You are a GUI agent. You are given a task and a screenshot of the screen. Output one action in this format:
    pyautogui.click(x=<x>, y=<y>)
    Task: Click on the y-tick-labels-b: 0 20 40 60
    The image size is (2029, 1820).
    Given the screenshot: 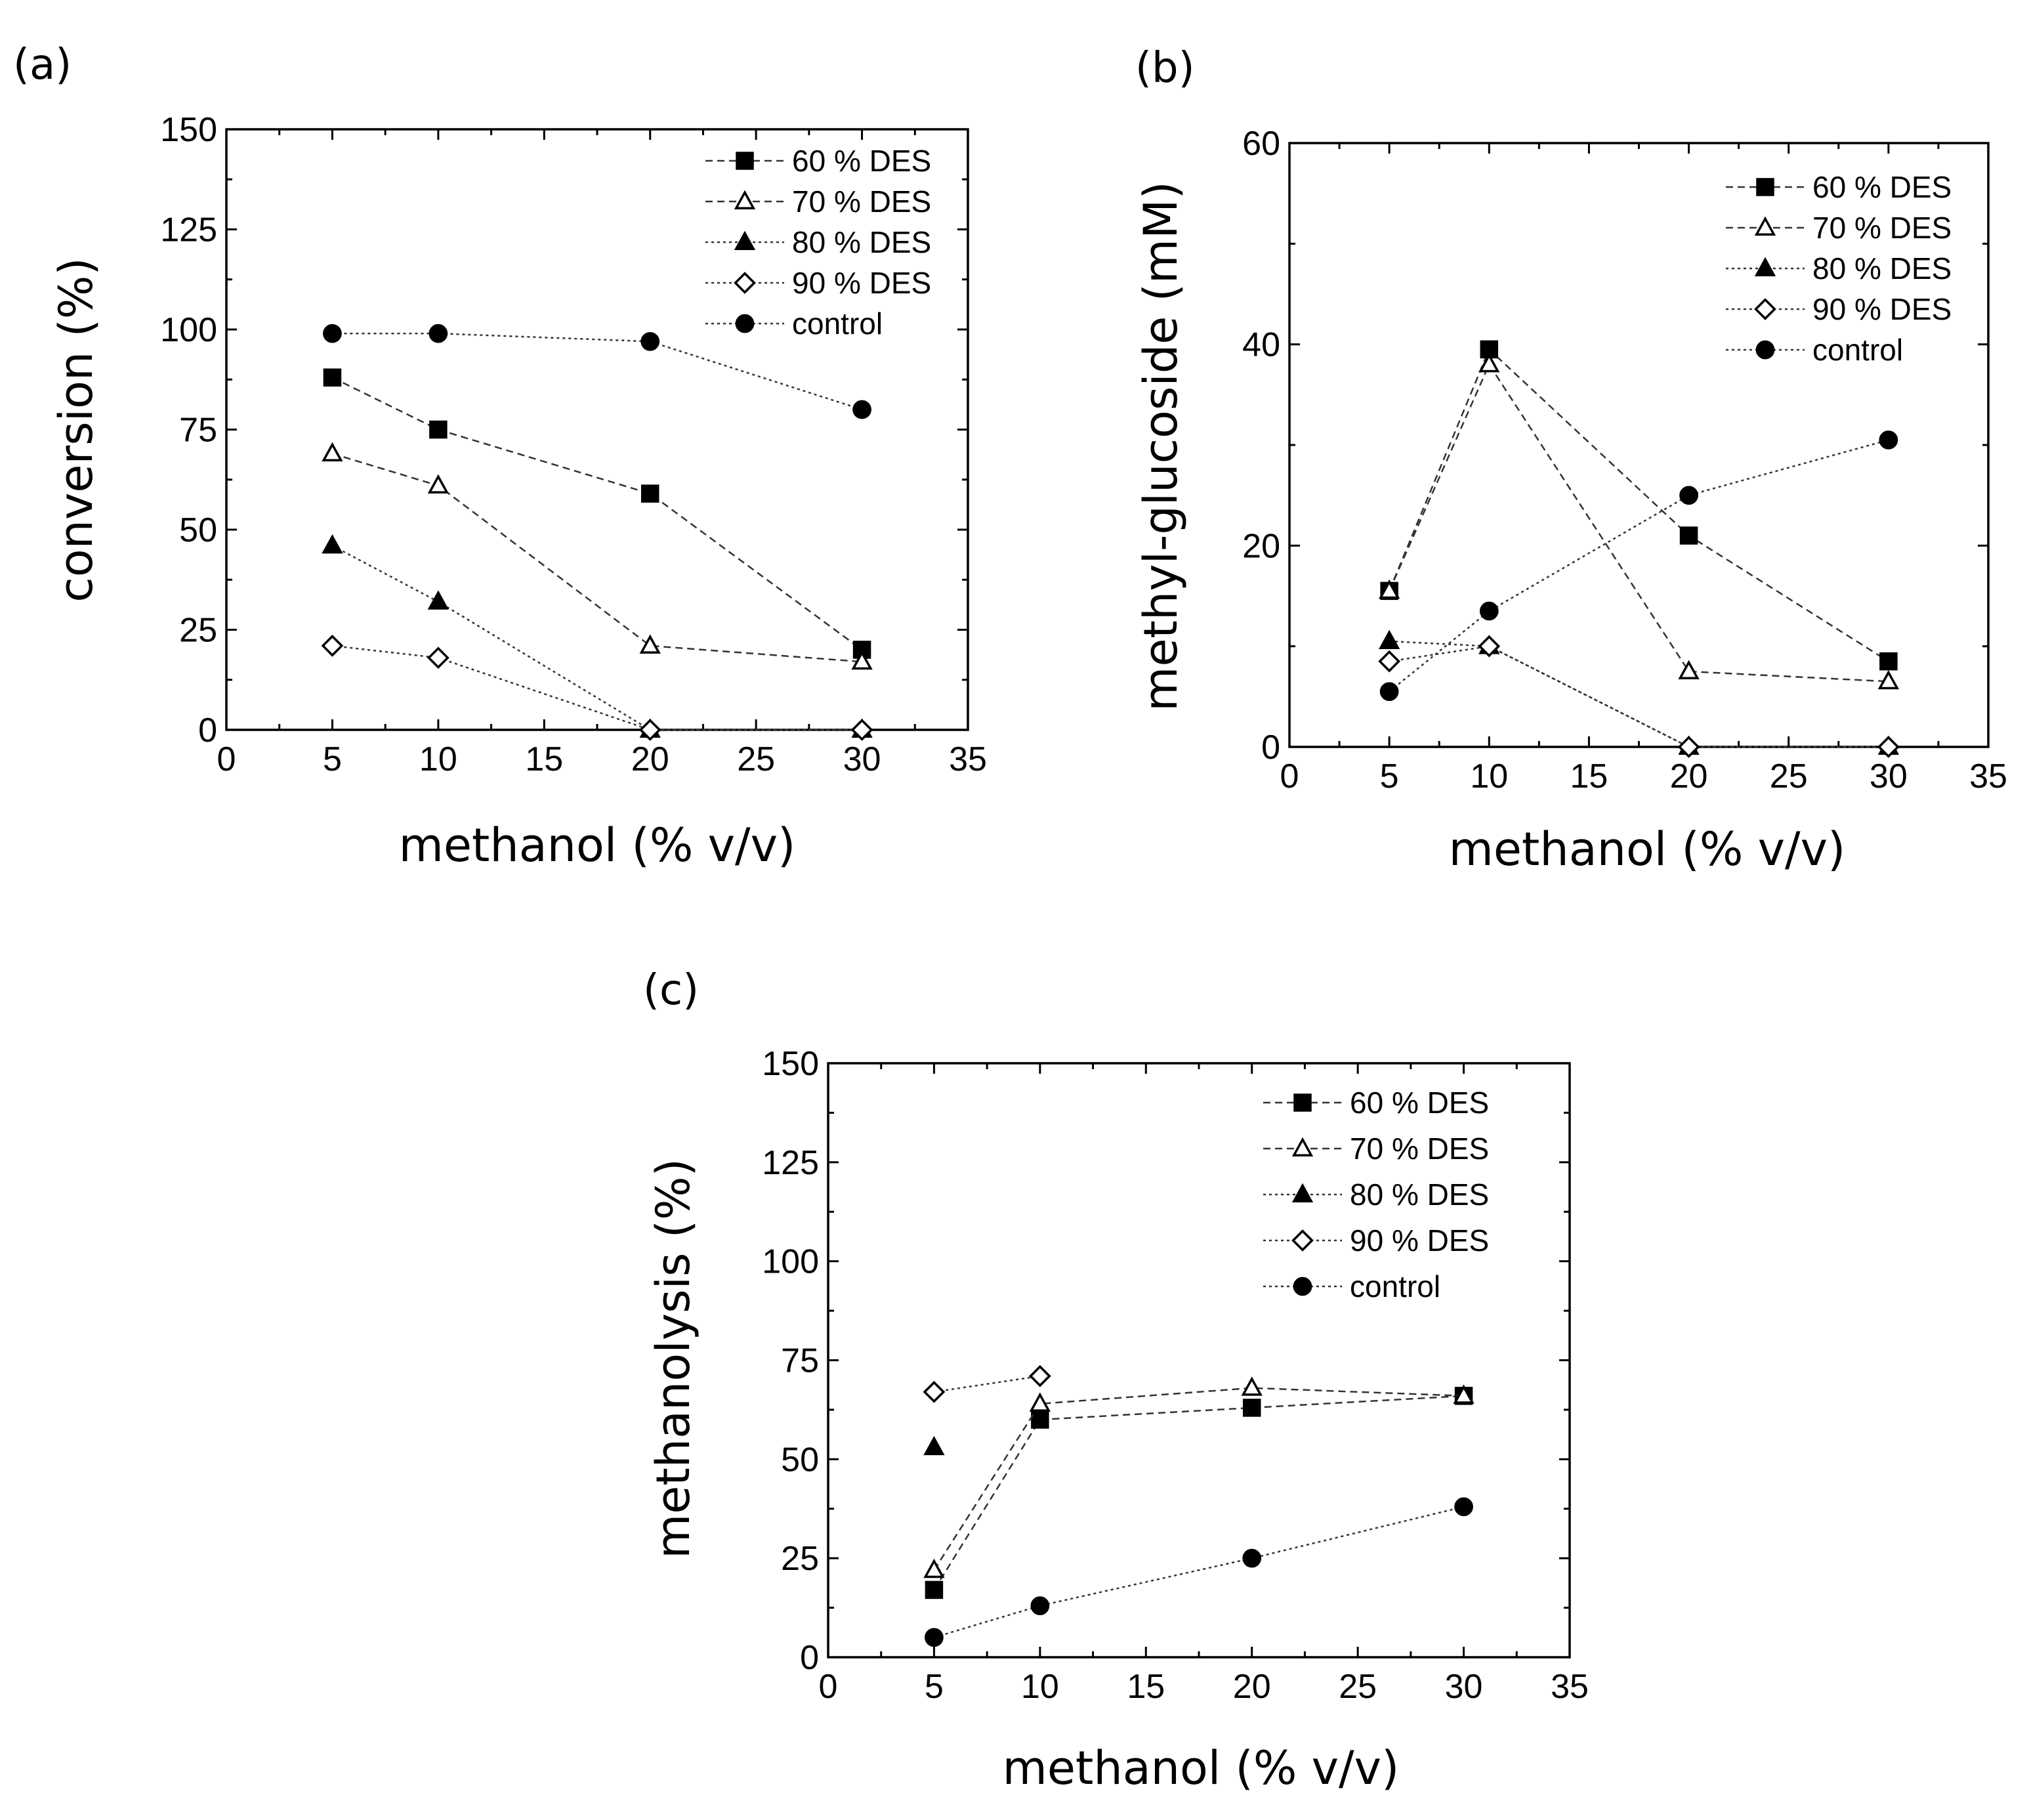 What is the action you would take?
    pyautogui.click(x=1261, y=446)
    